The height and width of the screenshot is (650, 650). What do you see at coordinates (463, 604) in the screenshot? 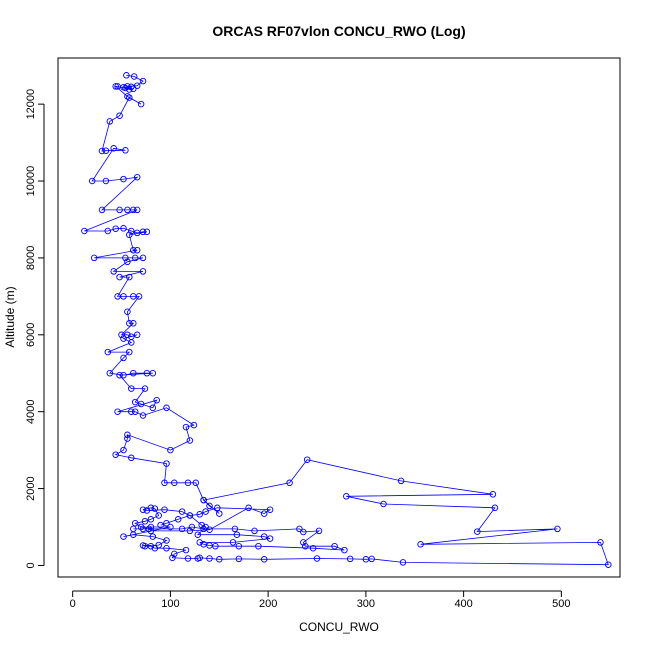
I see `x-tick-label: 400` at bounding box center [463, 604].